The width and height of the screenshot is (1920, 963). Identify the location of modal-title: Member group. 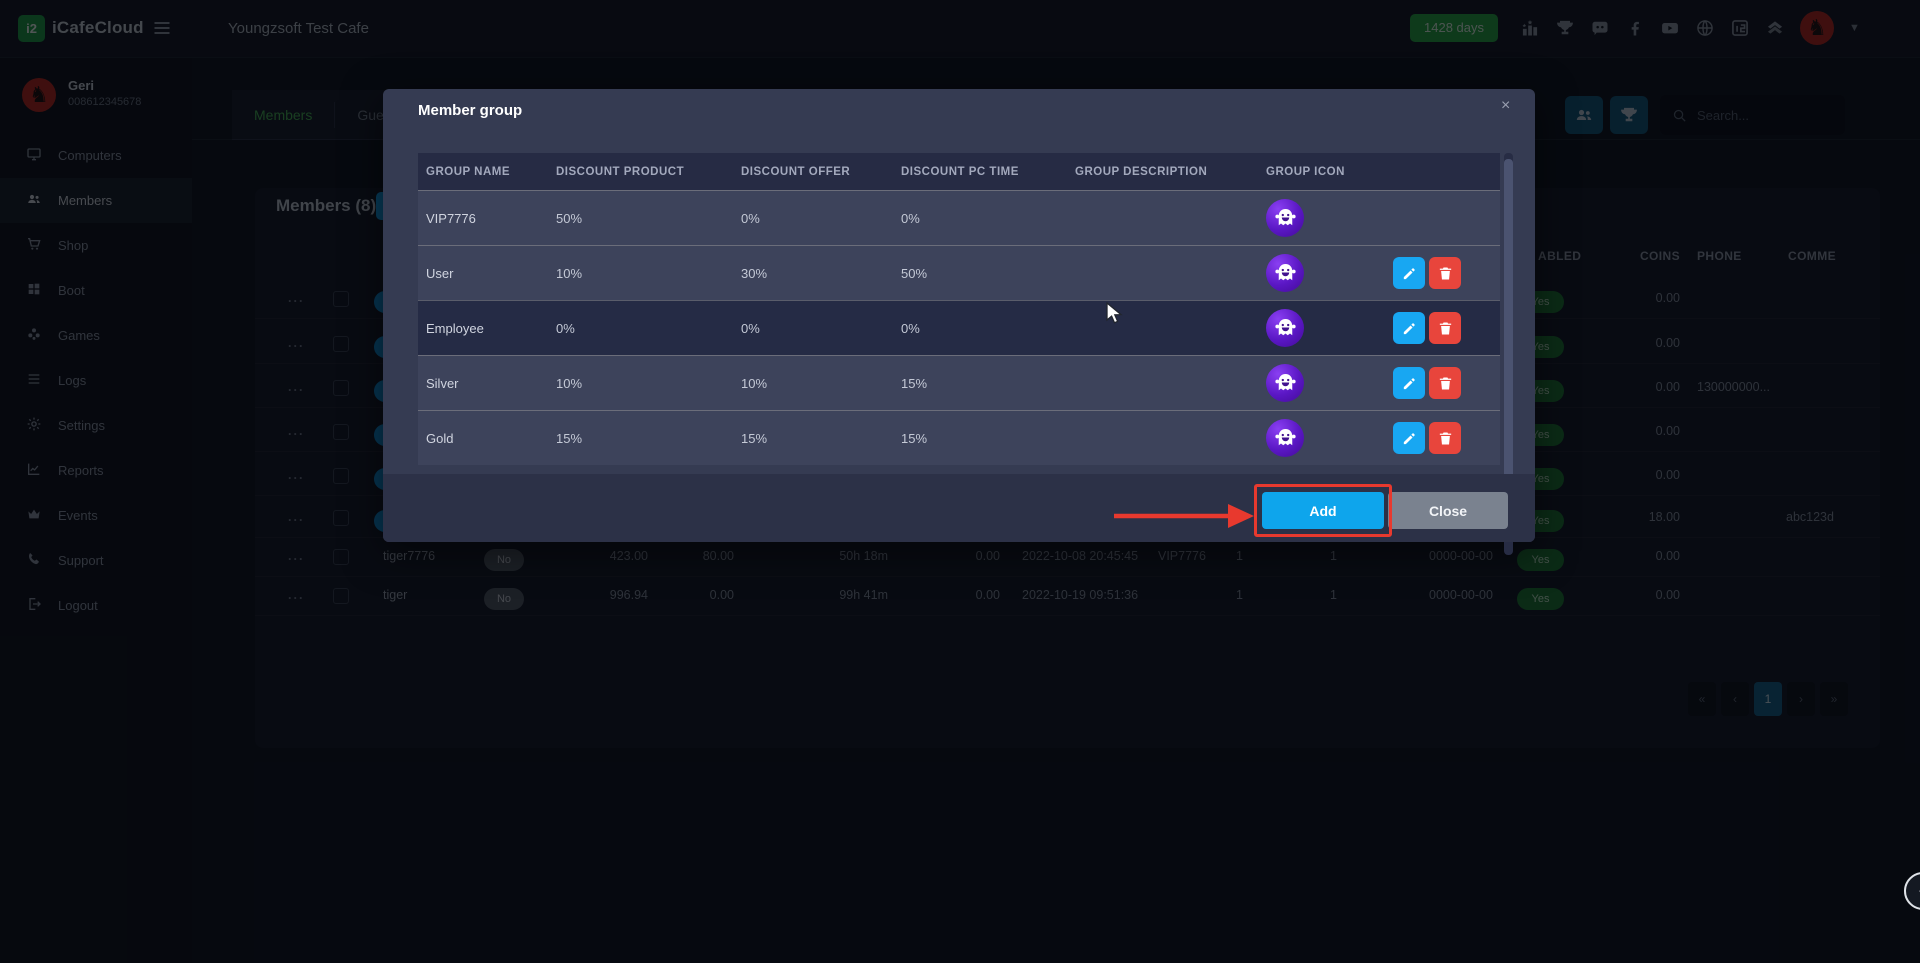
(470, 110).